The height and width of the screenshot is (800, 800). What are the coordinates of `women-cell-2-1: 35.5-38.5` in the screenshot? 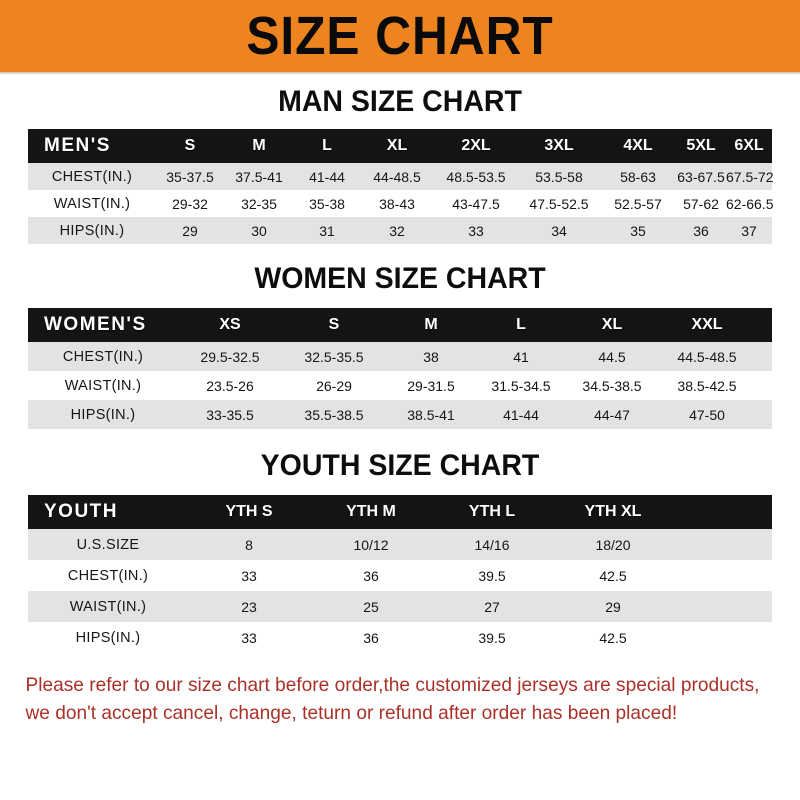 It's located at (334, 414).